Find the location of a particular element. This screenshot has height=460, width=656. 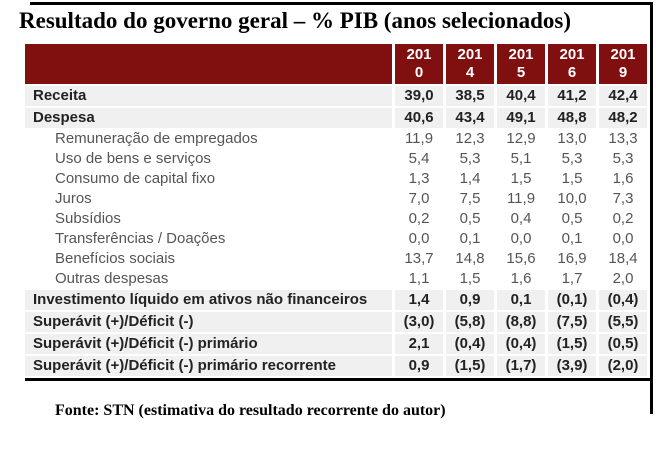

header-year-col-1: 2010 is located at coordinates (420, 65).